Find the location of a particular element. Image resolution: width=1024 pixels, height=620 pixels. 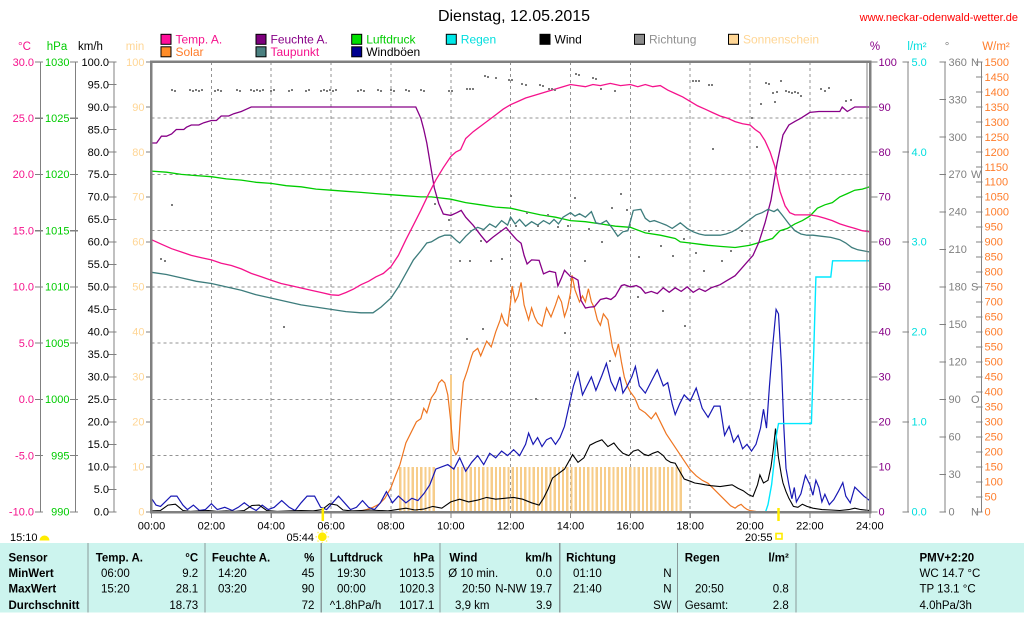

svg-text: 3.0 is located at coordinates (919, 243).